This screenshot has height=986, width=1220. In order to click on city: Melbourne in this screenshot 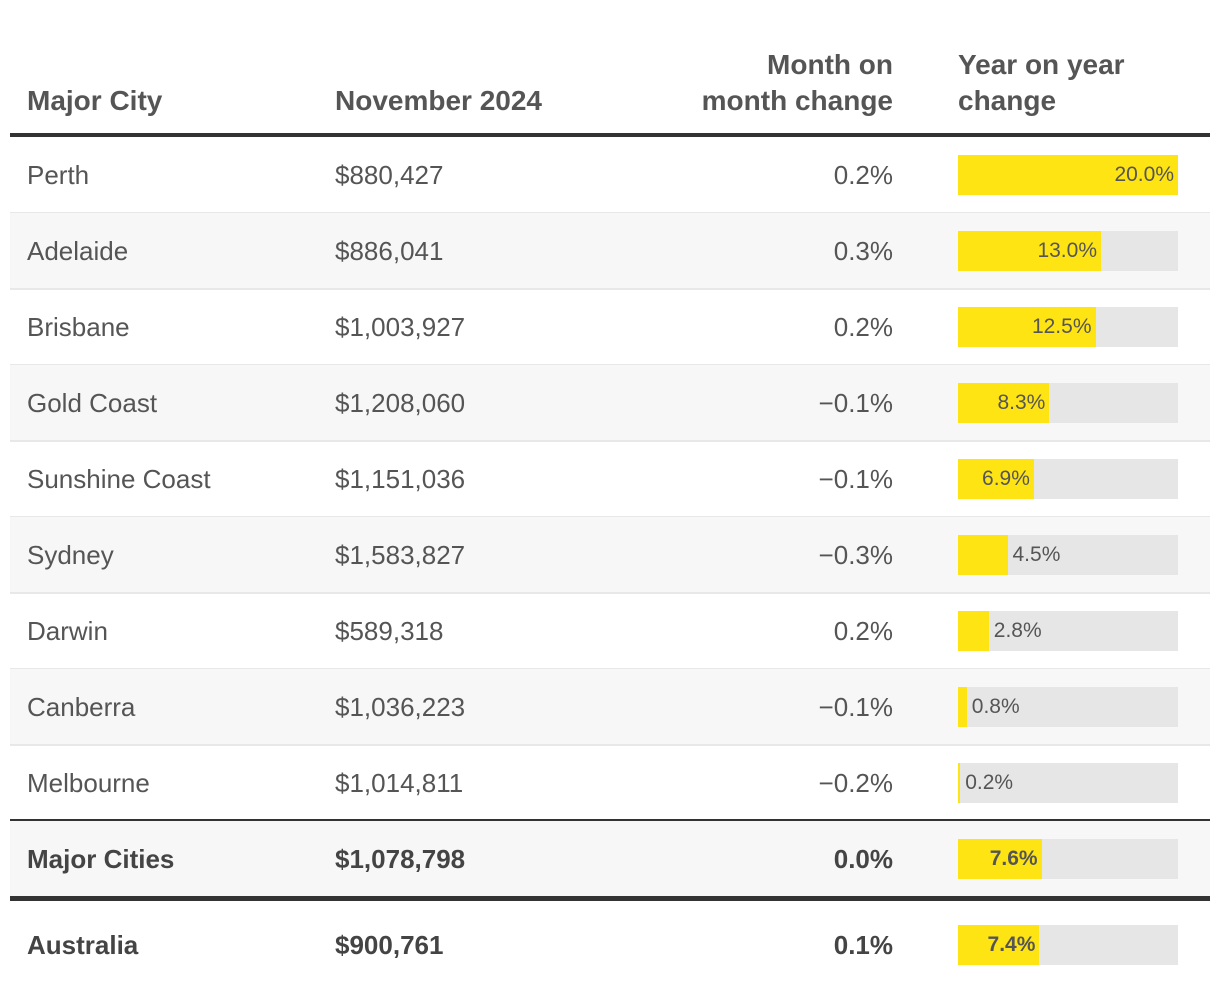, I will do `click(88, 783)`.